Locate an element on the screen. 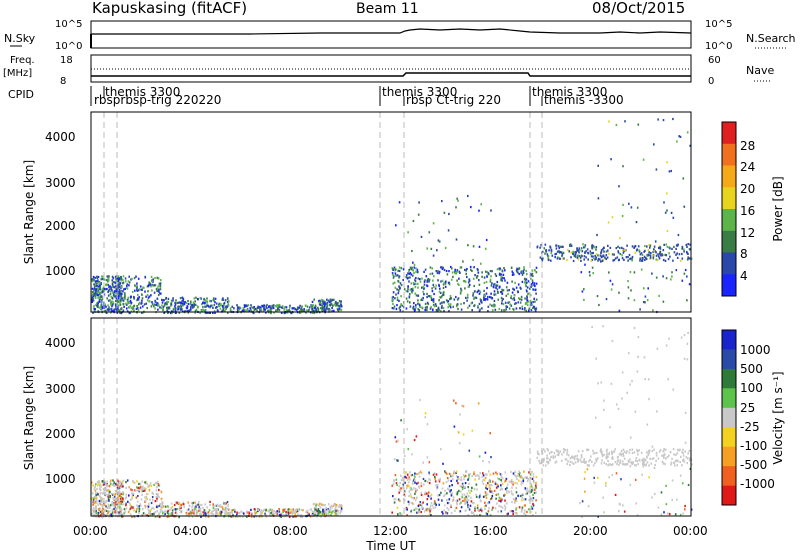  nsearch-tick-bottom: 10^0 is located at coordinates (718, 46).